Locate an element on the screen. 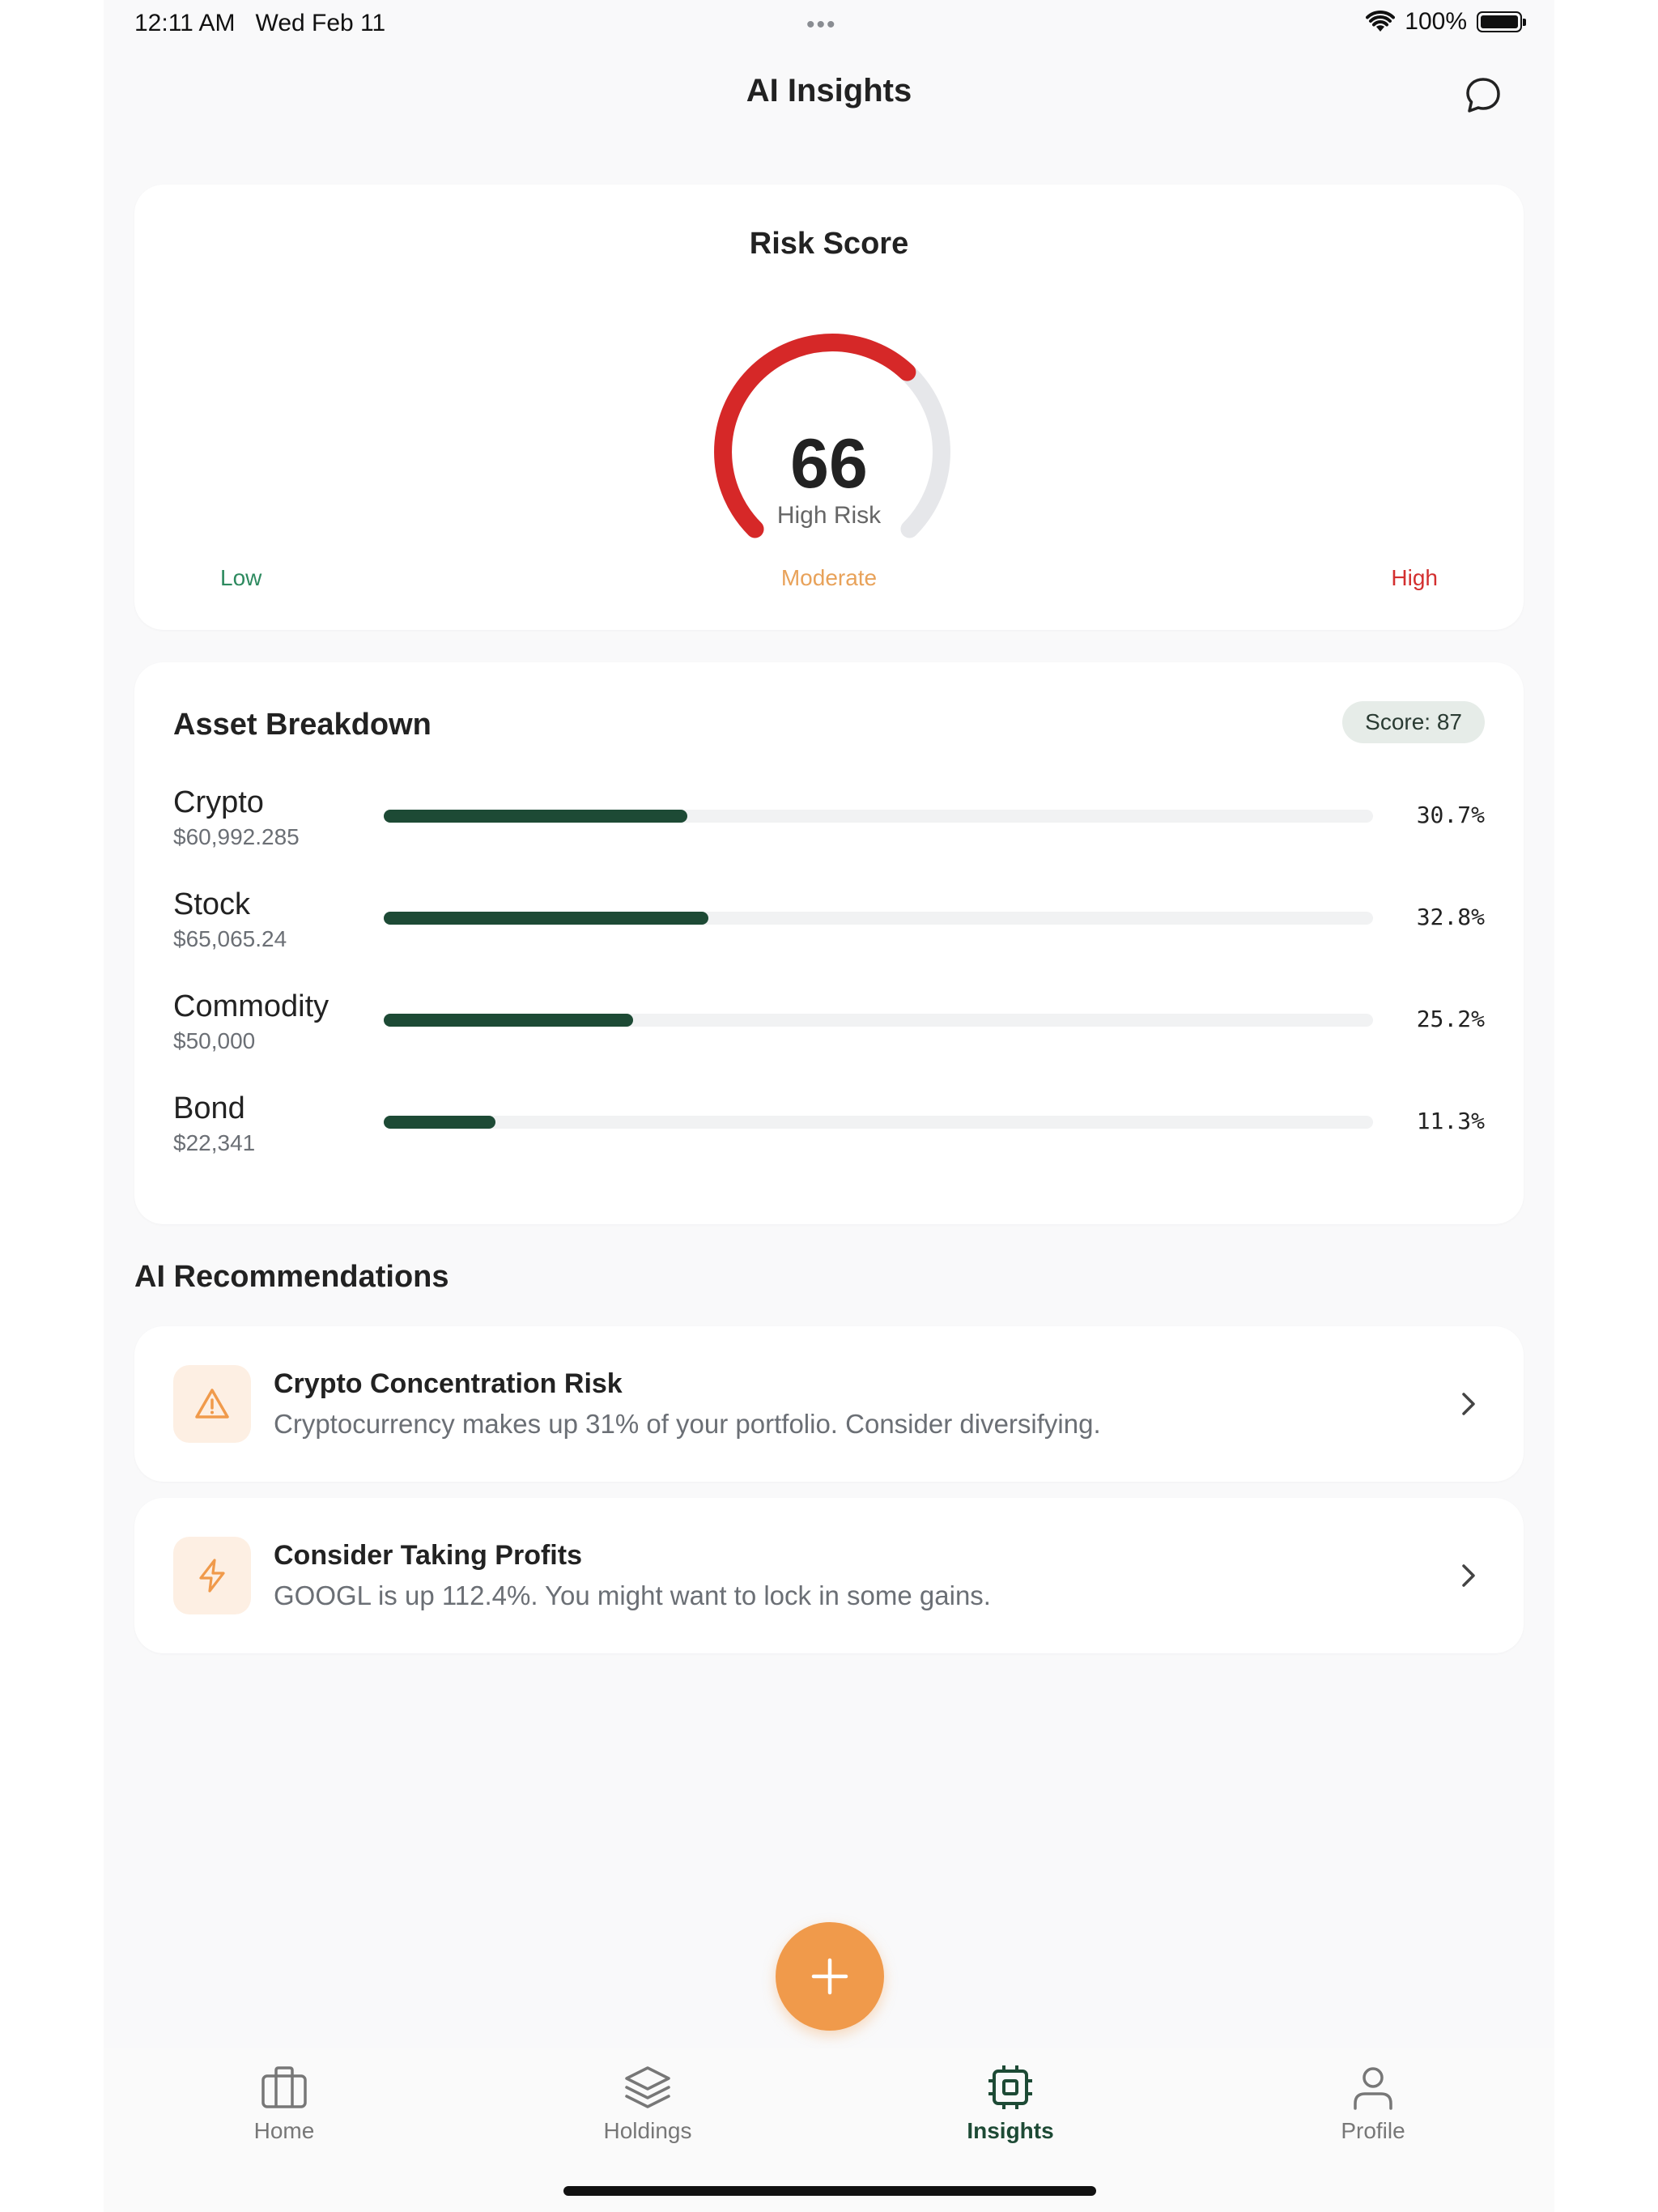  lightning-icon is located at coordinates (212, 1576).